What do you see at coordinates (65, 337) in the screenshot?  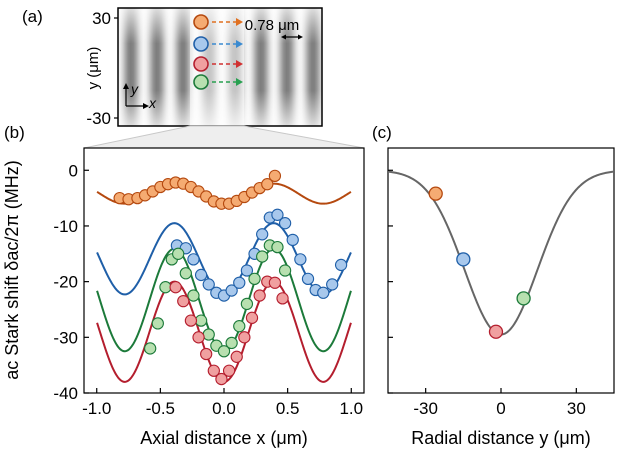 I see `y-tick-label: -30` at bounding box center [65, 337].